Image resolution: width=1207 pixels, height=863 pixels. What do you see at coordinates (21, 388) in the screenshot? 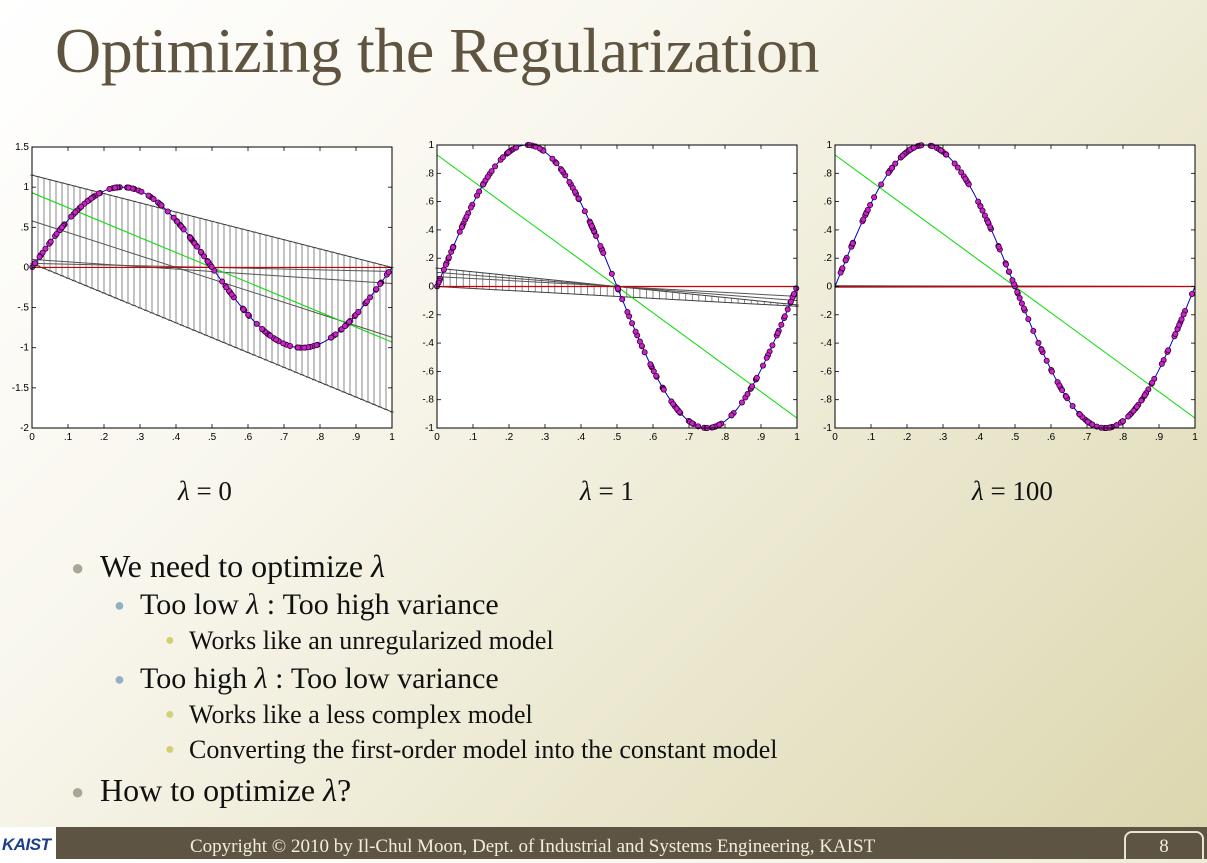
I see `y-tick-label: -1.5` at bounding box center [21, 388].